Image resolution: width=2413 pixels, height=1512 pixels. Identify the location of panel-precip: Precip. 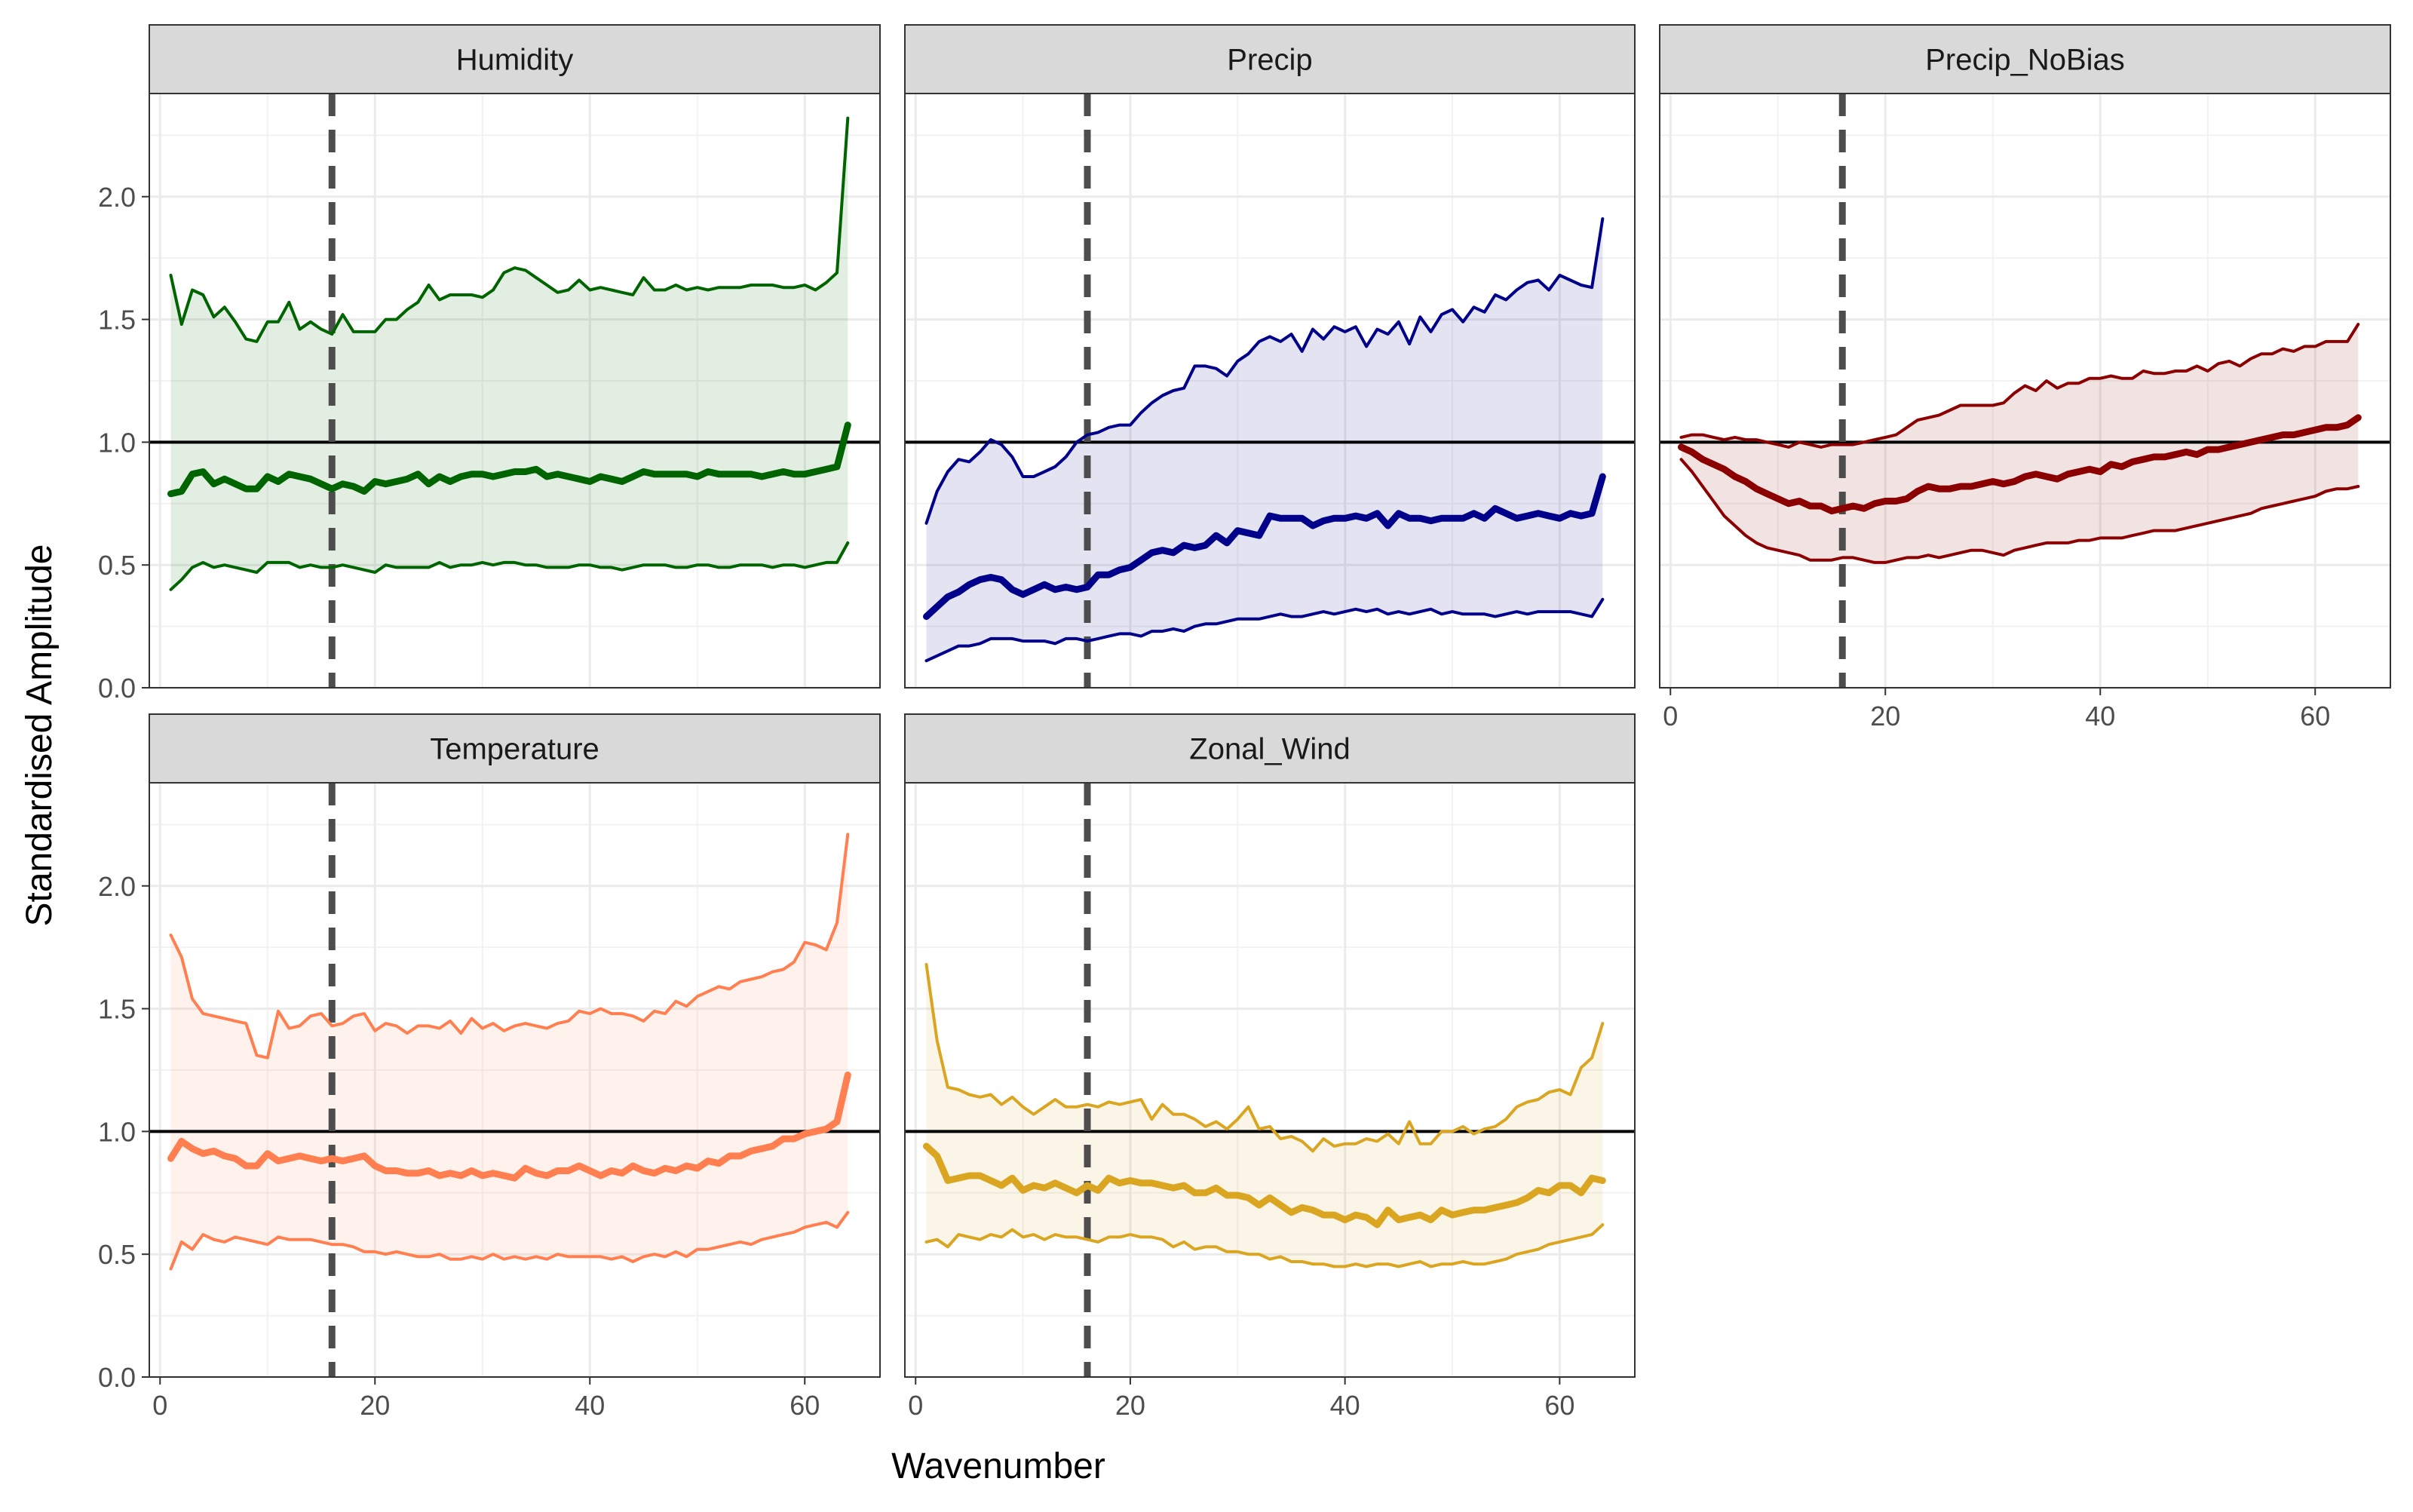
(1270, 356).